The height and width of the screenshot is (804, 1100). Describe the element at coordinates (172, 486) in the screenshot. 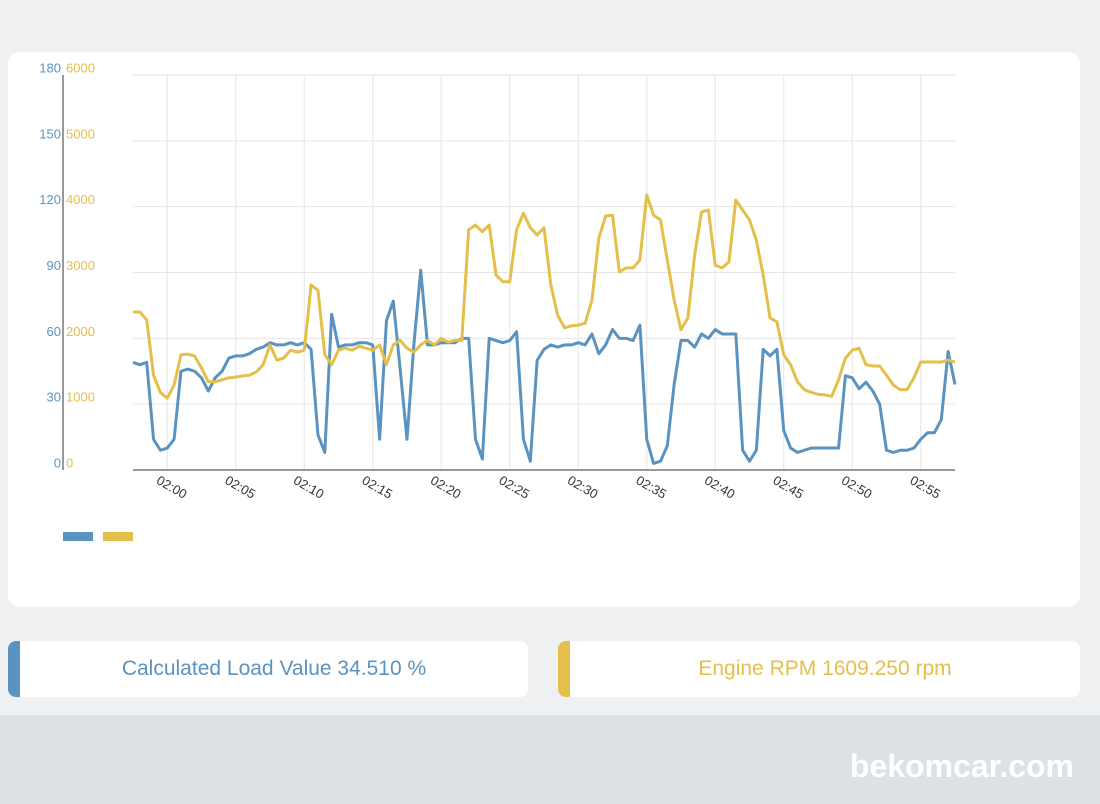

I see `x-tick-label: 02:00` at that location.